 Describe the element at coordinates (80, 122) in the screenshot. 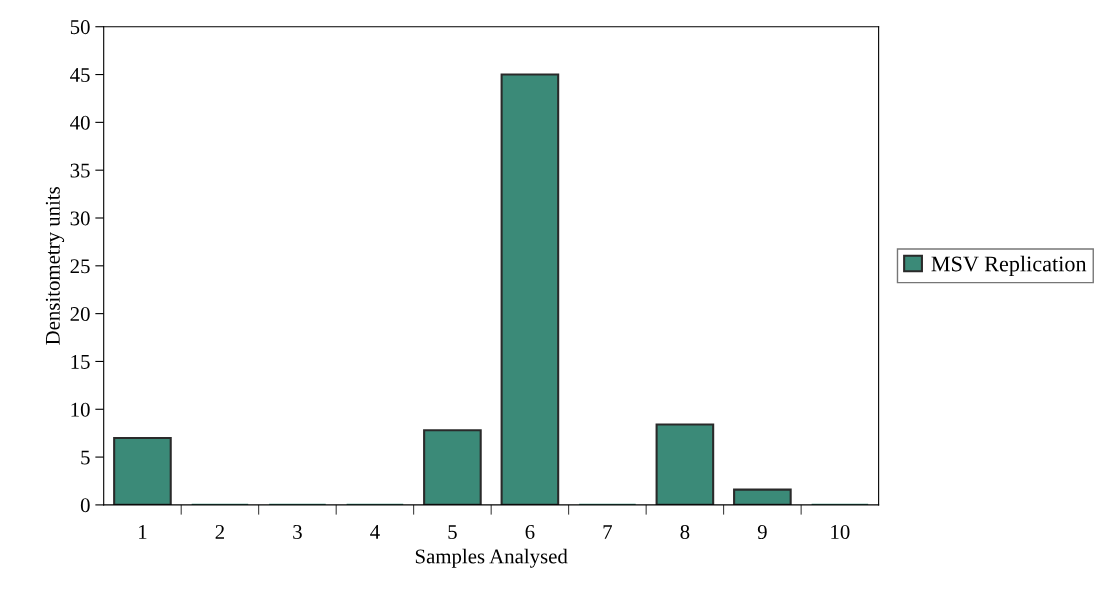

I see `y-tick-label: 40` at that location.